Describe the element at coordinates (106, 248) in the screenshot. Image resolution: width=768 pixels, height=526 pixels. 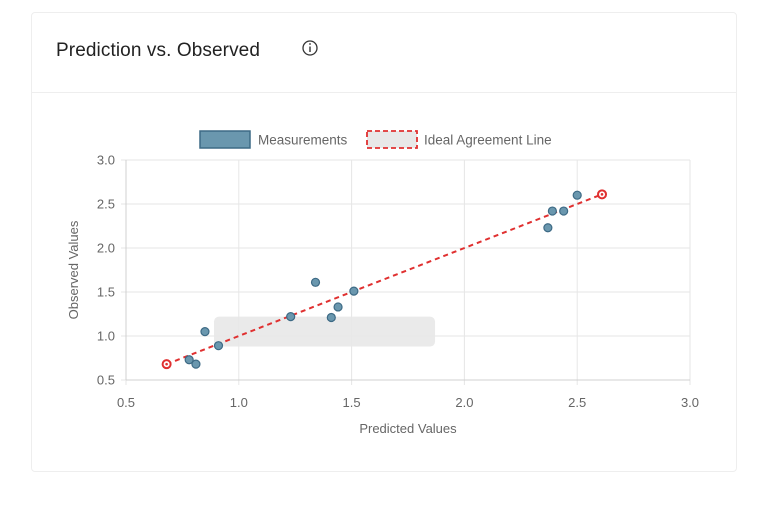
I see `y-tick-label: 2.0` at that location.